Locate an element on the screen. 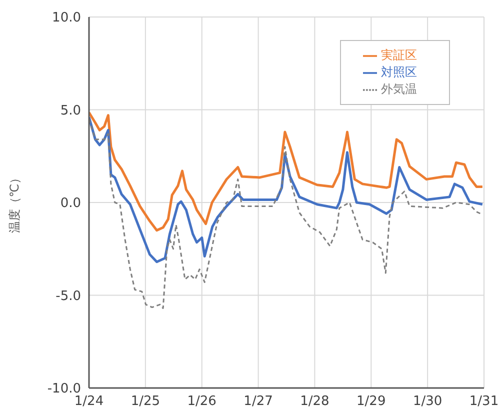 Image resolution: width=500 pixels, height=419 pixels. legend-label: 実証区 is located at coordinates (399, 55).